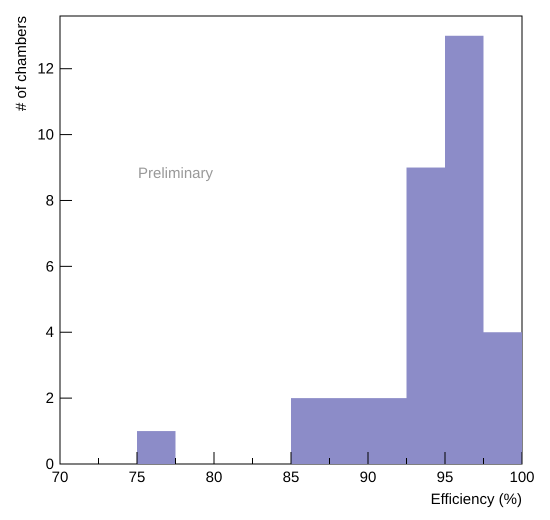 The height and width of the screenshot is (520, 550). What do you see at coordinates (21, 64) in the screenshot?
I see `y-axis-title: # of chambers` at bounding box center [21, 64].